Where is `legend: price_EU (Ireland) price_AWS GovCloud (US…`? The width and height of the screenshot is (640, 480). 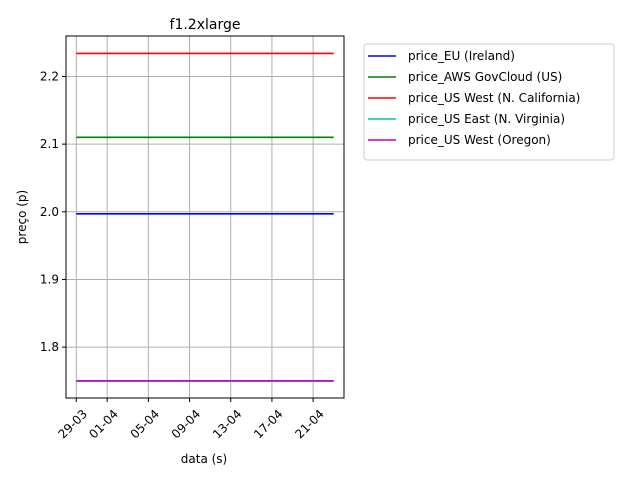
legend: price_EU (Ireland) price_AWS GovCloud (US… is located at coordinates (489, 102).